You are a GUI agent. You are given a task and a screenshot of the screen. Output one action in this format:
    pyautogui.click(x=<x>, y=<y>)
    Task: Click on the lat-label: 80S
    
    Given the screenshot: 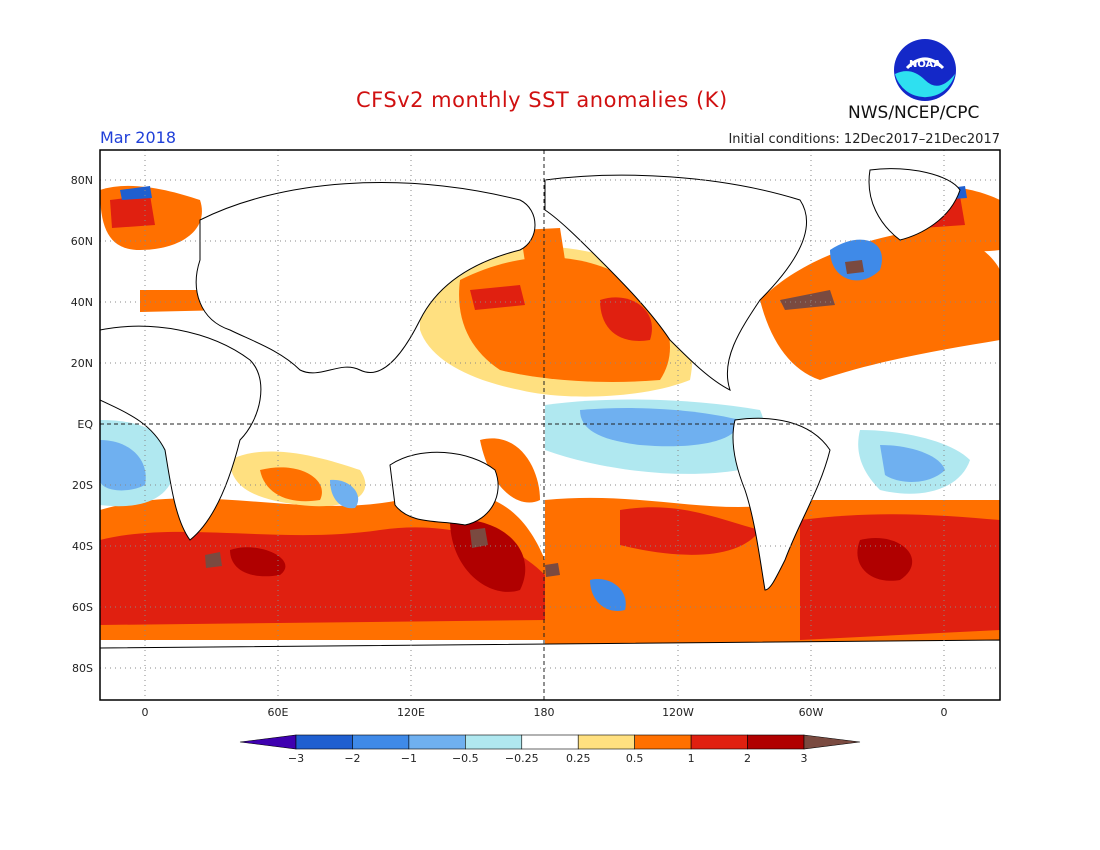 What is the action you would take?
    pyautogui.click(x=82, y=668)
    